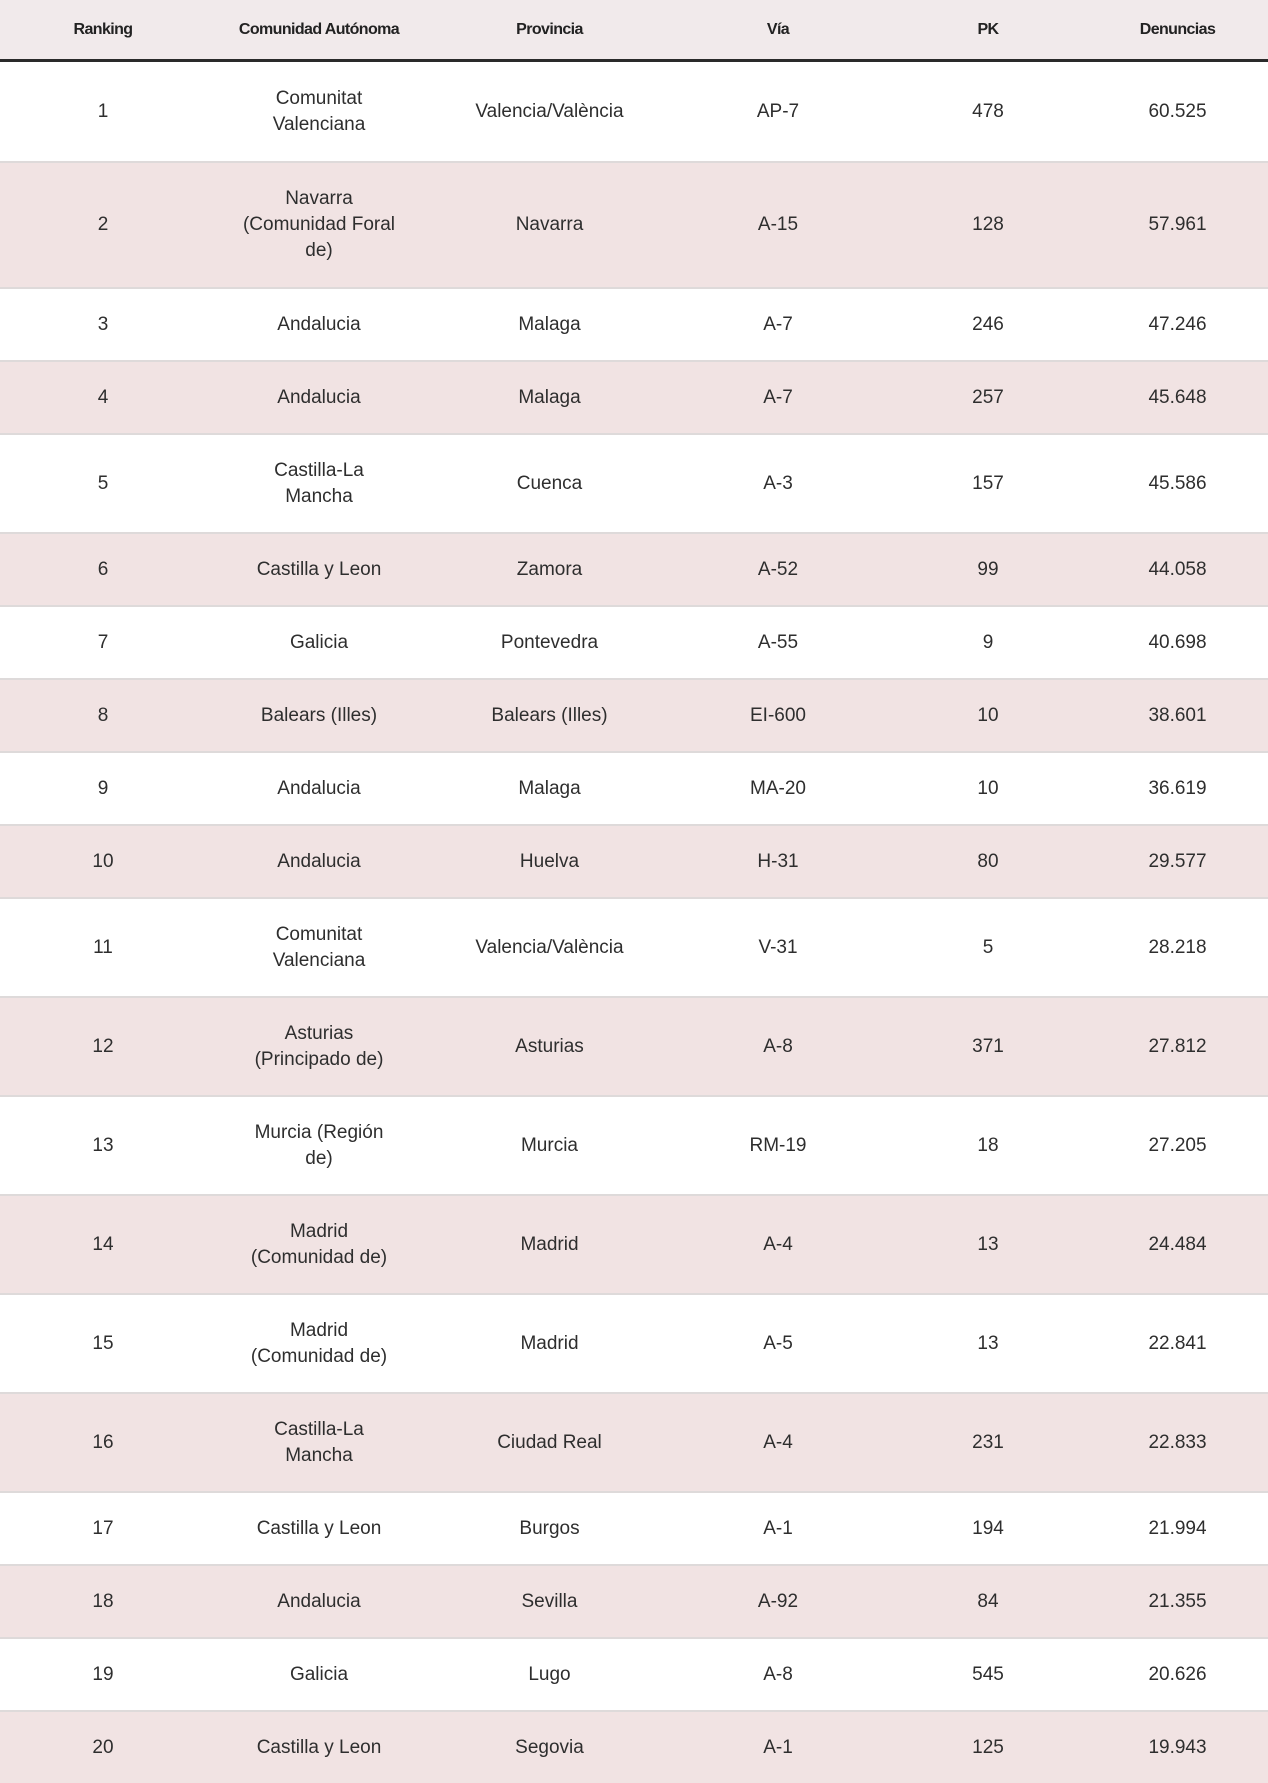 Image resolution: width=1268 pixels, height=1783 pixels. Describe the element at coordinates (549, 947) in the screenshot. I see `provincia-value: Valencia/València` at that location.